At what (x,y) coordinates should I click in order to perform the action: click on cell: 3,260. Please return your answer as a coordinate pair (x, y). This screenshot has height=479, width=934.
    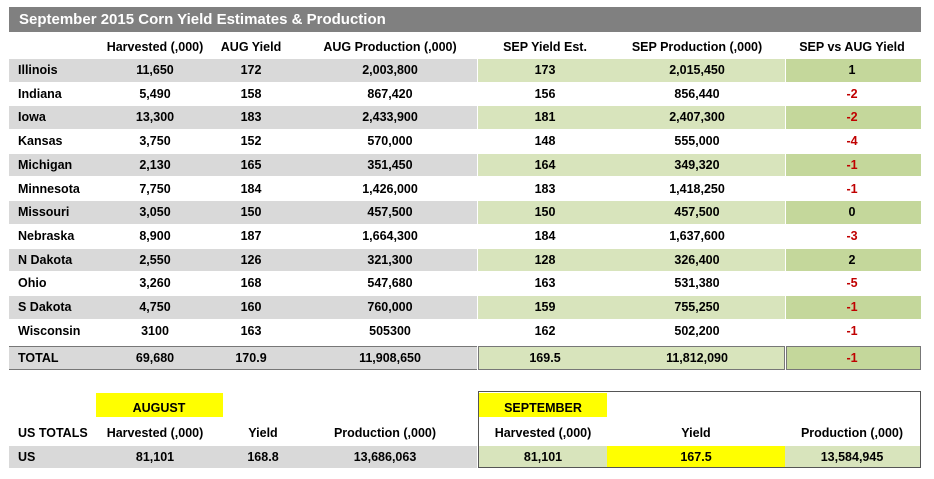
    Looking at the image, I should click on (155, 283).